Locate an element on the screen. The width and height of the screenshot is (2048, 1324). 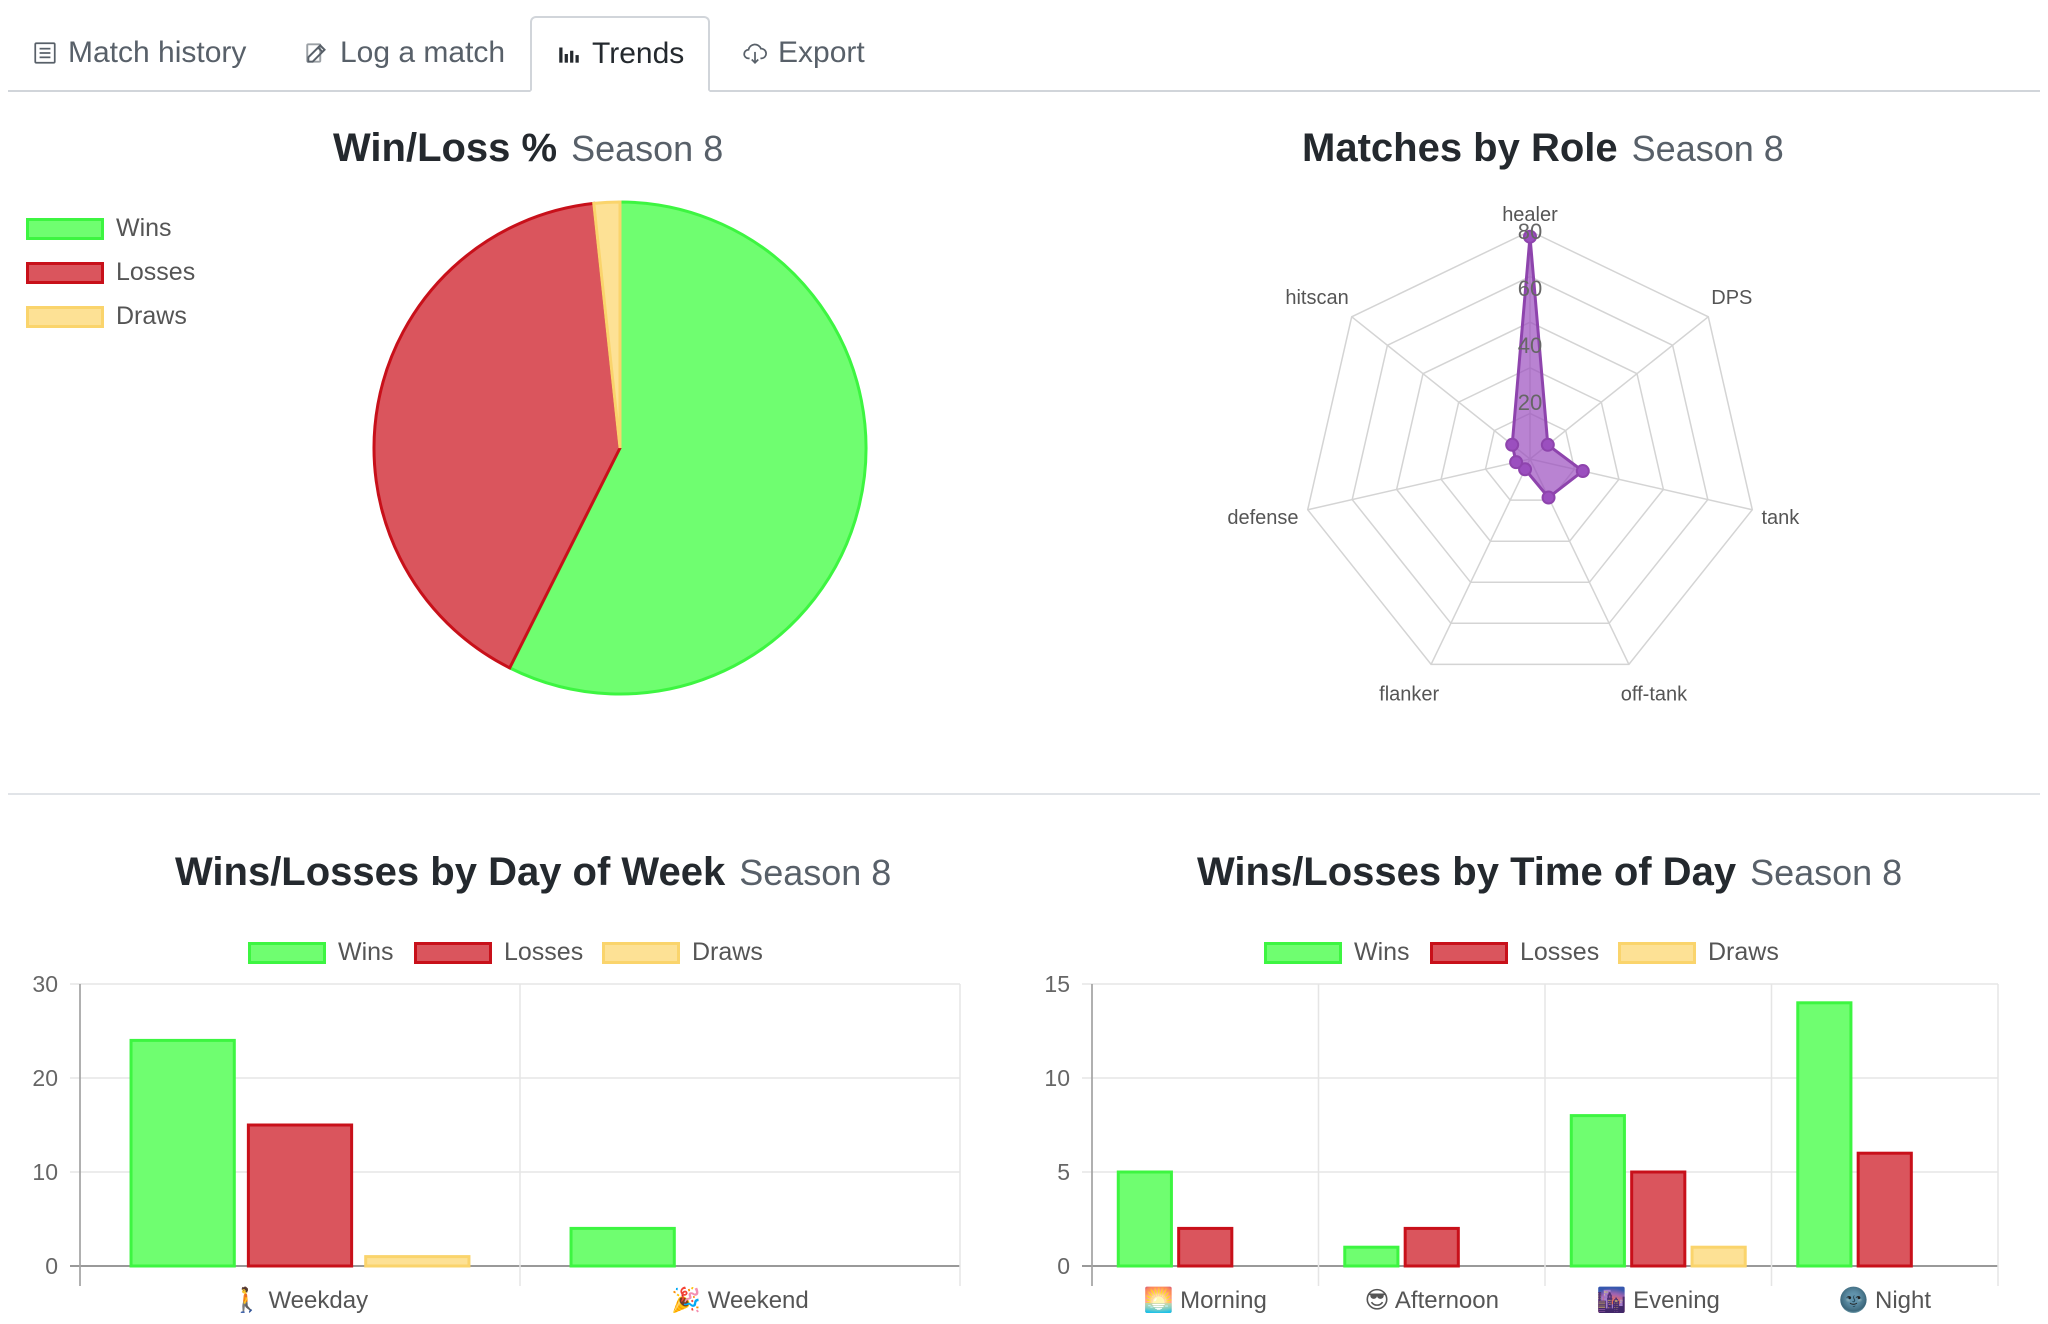
radar-axis-label-hitscan: hitscan is located at coordinates (1316, 298).